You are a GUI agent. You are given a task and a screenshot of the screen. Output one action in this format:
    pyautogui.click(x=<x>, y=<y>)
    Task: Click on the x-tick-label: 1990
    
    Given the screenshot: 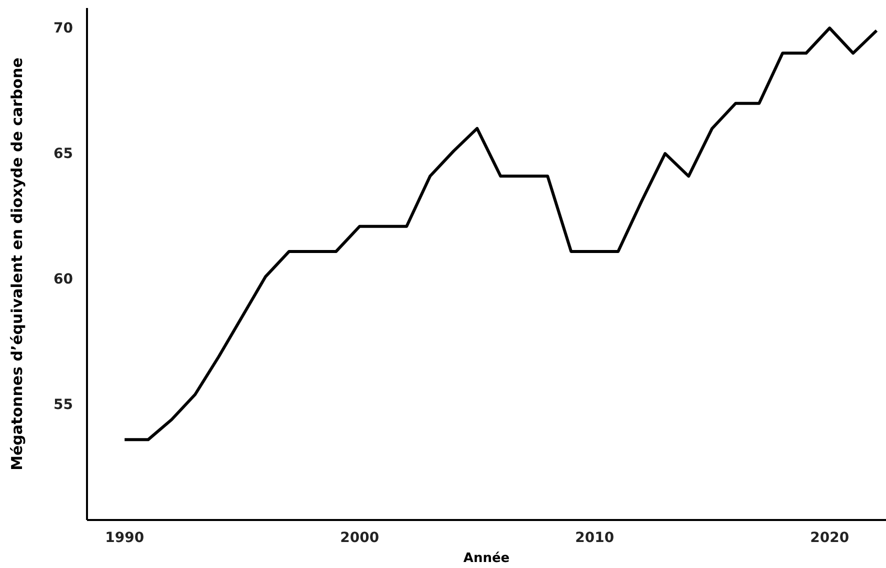 What is the action you would take?
    pyautogui.click(x=124, y=538)
    